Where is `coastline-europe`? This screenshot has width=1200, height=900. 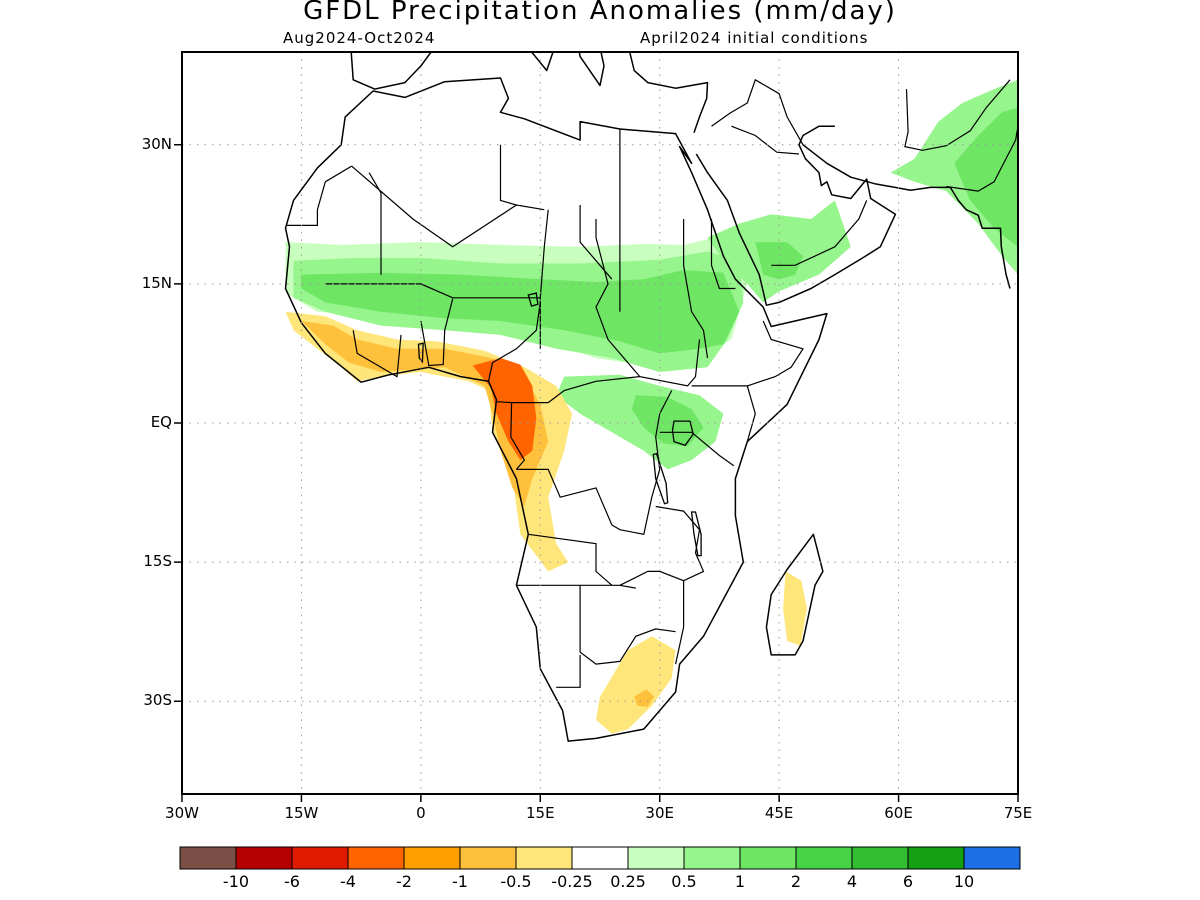 coastline-europe is located at coordinates (529, 92).